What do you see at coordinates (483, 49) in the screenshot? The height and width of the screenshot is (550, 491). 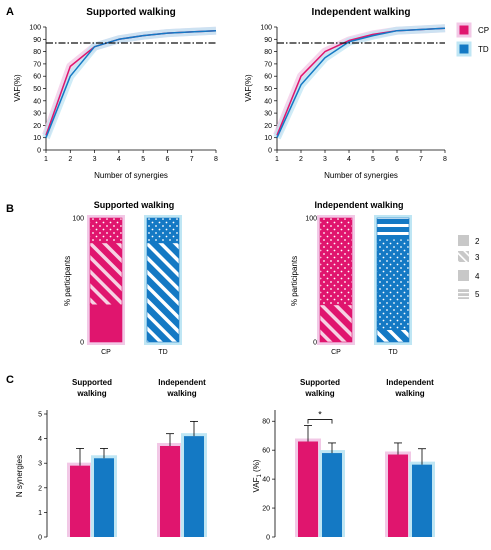 I see `legend-label-td: TD` at bounding box center [483, 49].